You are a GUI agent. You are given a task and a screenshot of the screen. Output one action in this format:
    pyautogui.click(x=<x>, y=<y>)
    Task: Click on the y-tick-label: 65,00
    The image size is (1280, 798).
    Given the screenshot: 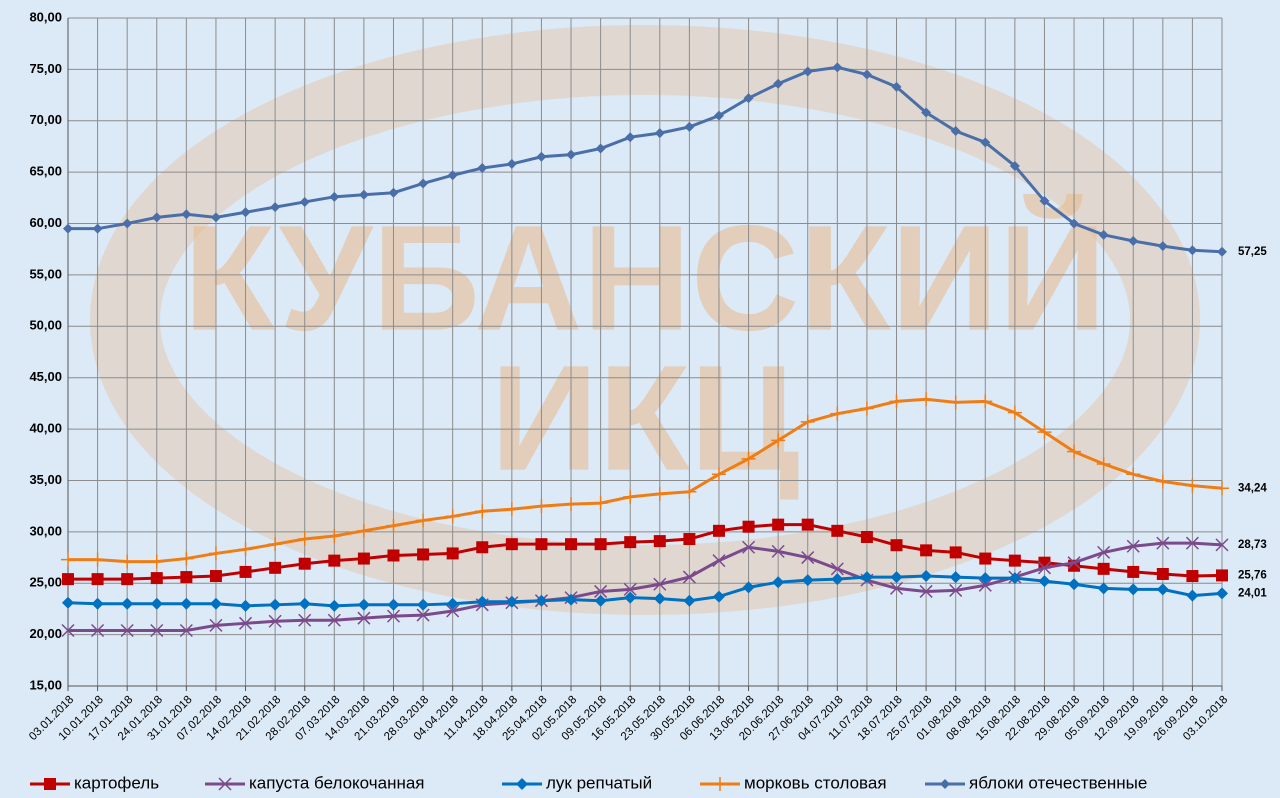 What is the action you would take?
    pyautogui.click(x=45, y=171)
    